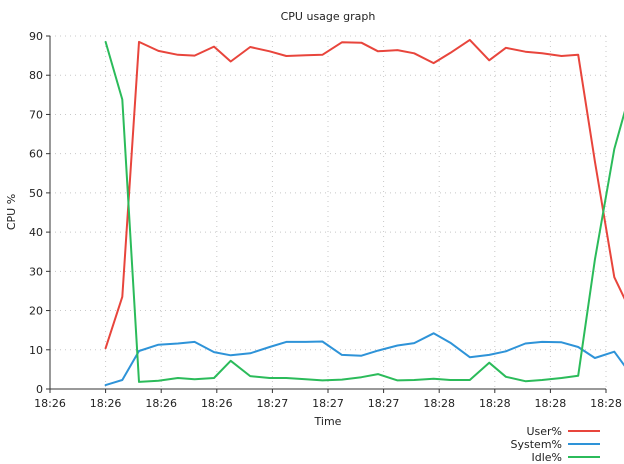  I want to click on y-tick-label: 60, so click(36, 154).